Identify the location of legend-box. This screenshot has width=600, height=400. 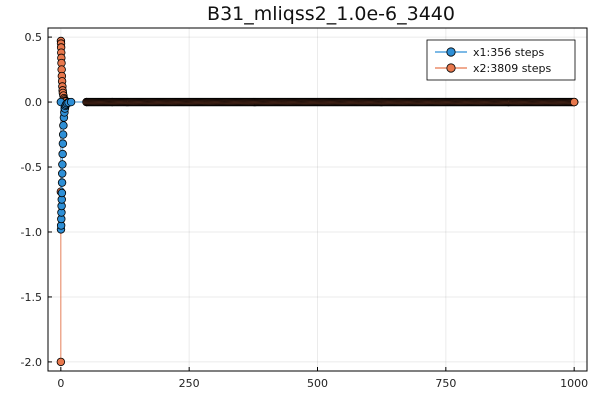
(501, 60).